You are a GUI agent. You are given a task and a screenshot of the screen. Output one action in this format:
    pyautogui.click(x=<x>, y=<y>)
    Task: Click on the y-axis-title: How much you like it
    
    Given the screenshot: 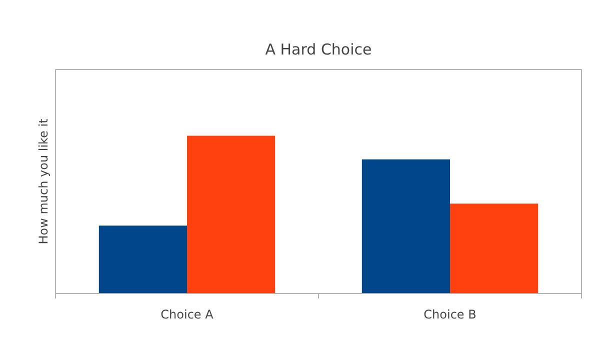 What is the action you would take?
    pyautogui.click(x=43, y=181)
    